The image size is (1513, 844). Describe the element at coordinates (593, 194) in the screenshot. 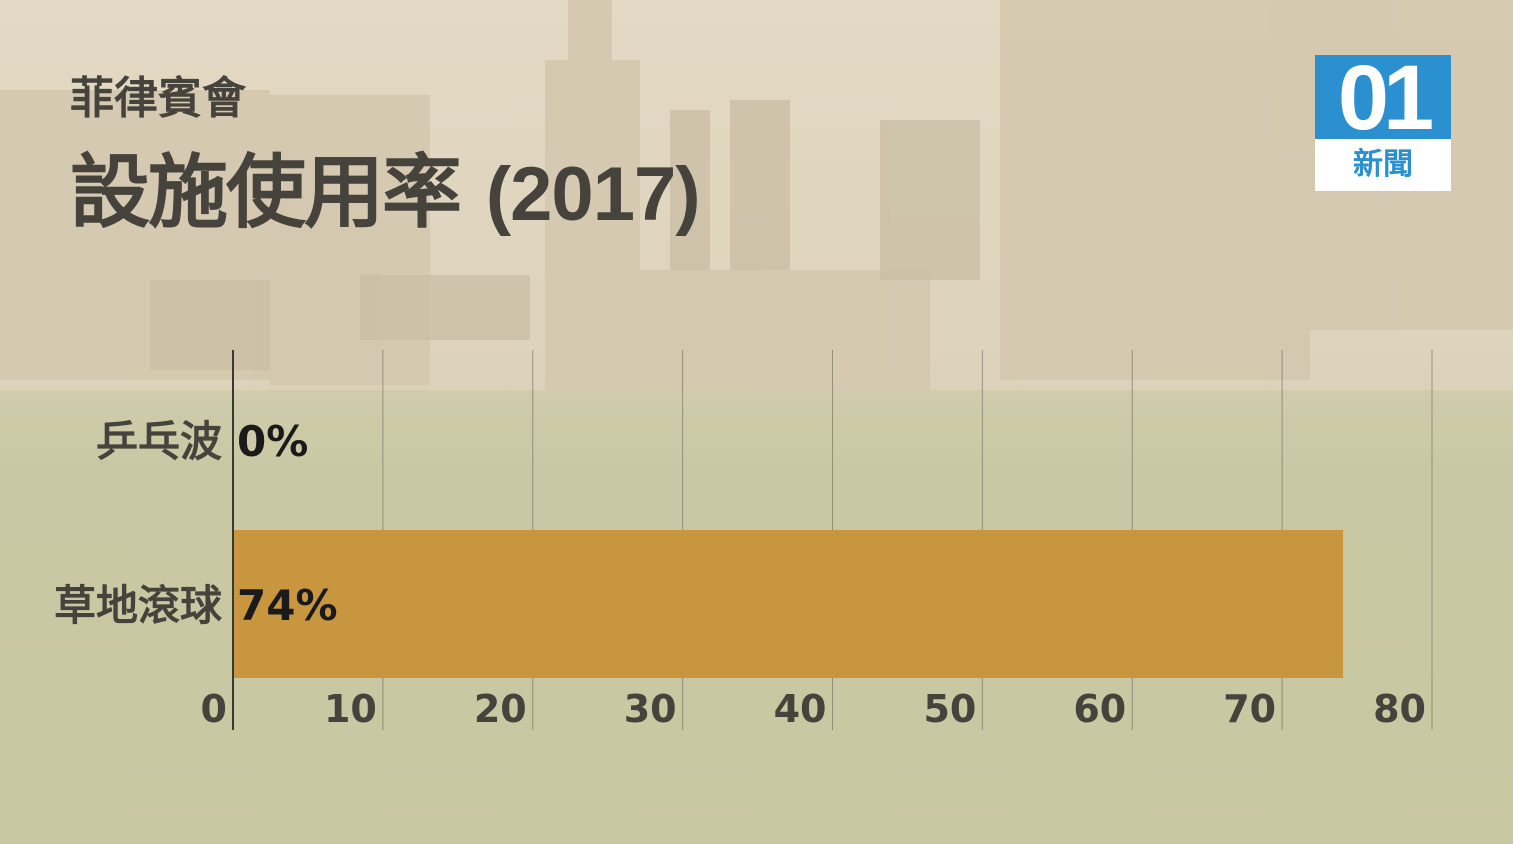

I see `title-year: (2017)` at that location.